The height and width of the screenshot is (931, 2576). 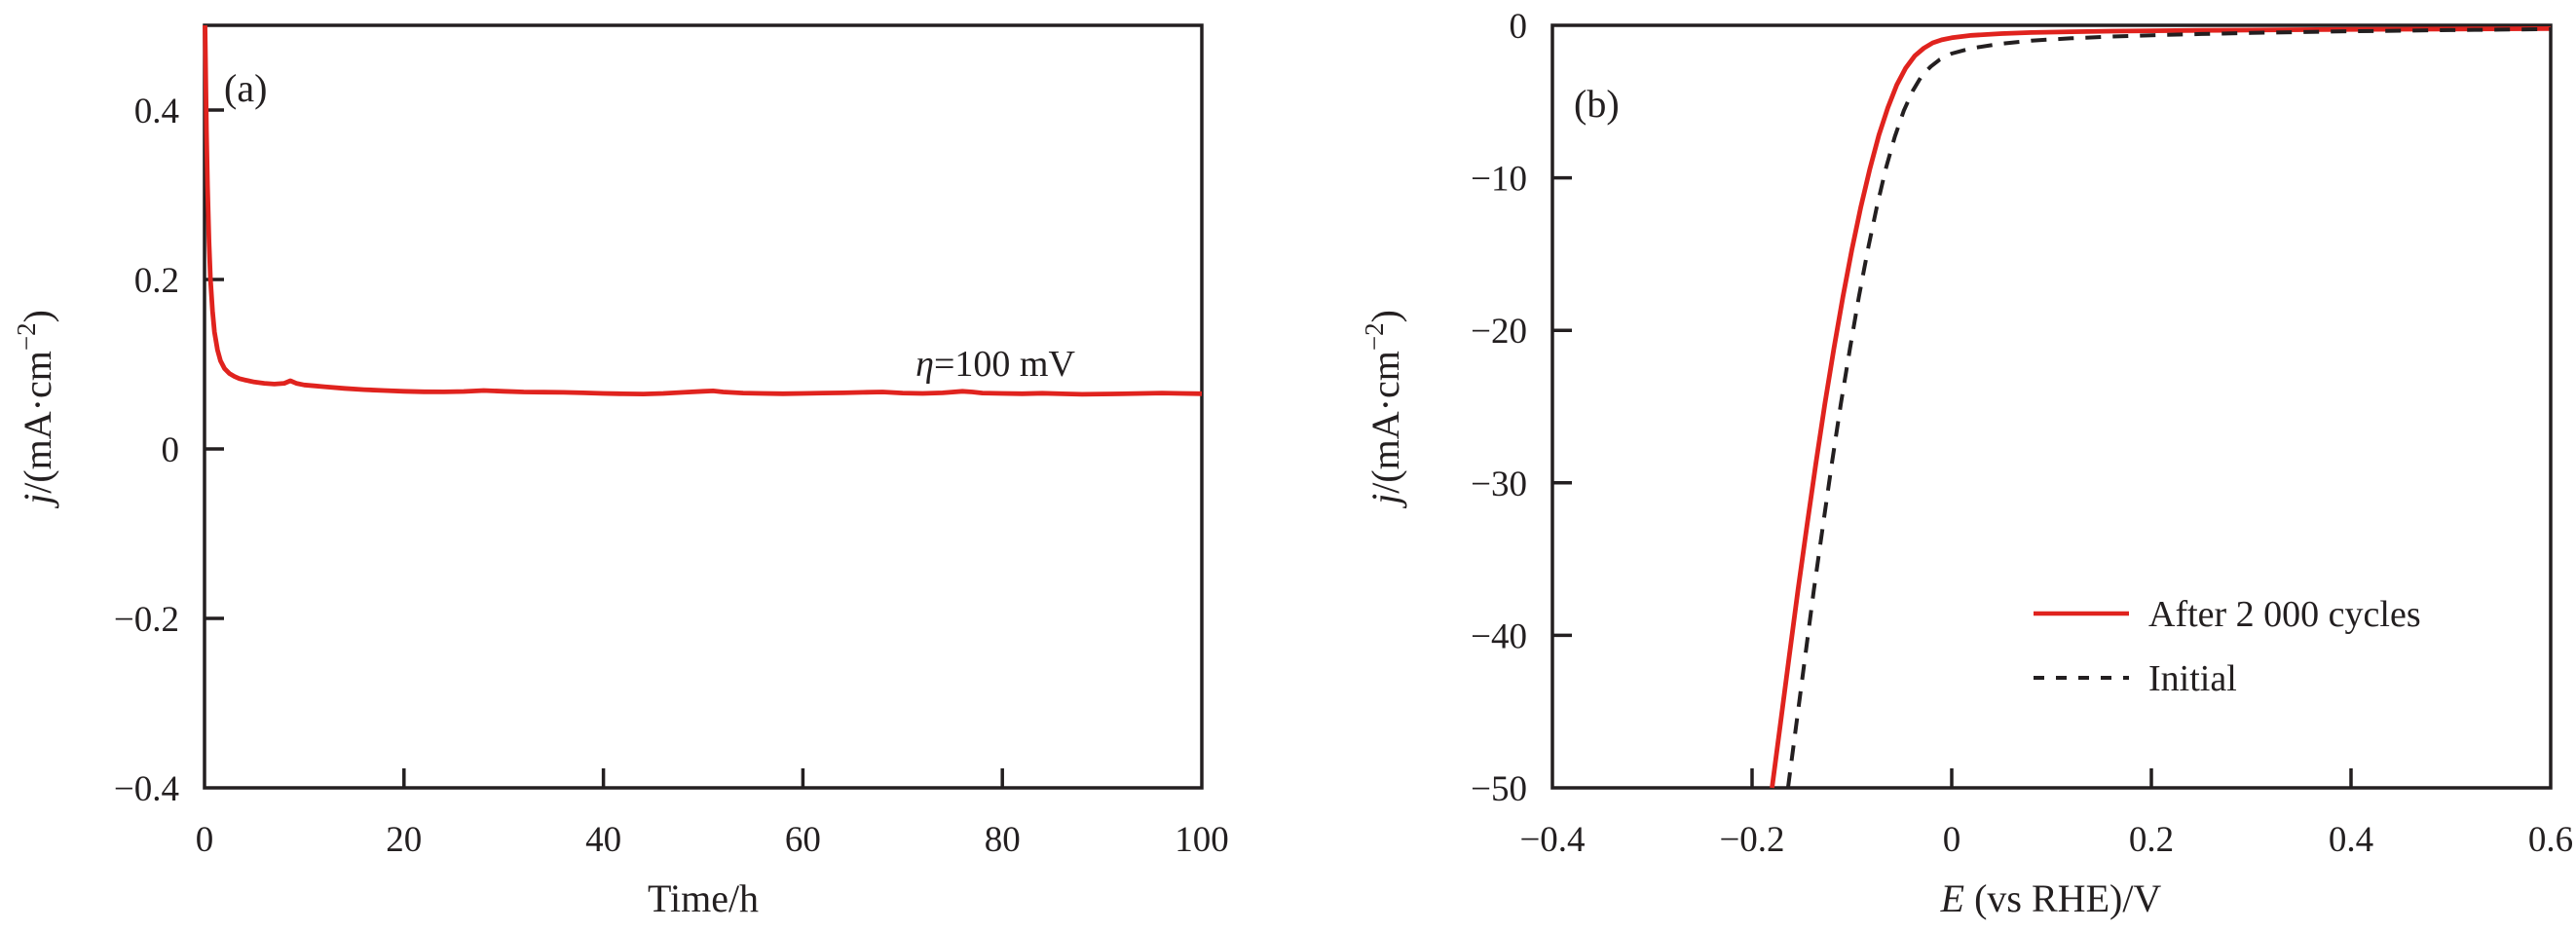 I want to click on panel-a-ylabel: j/(mA·cm−2), so click(x=35, y=409).